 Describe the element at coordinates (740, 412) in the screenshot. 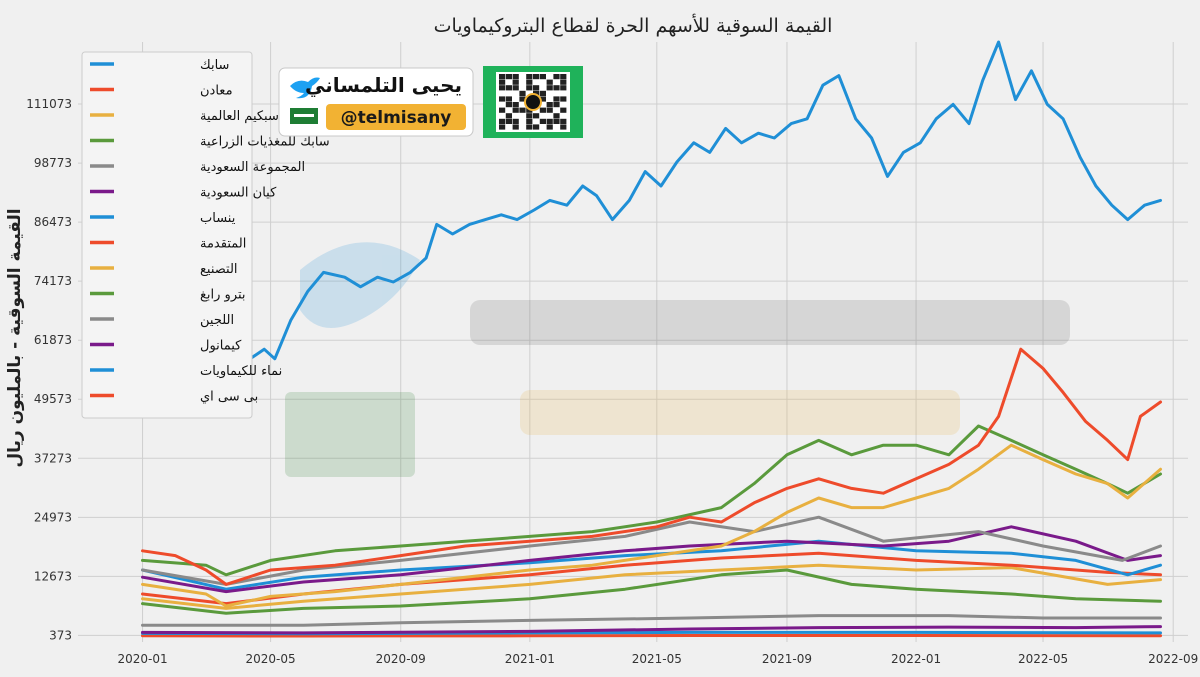

I see `watermark-handle` at that location.